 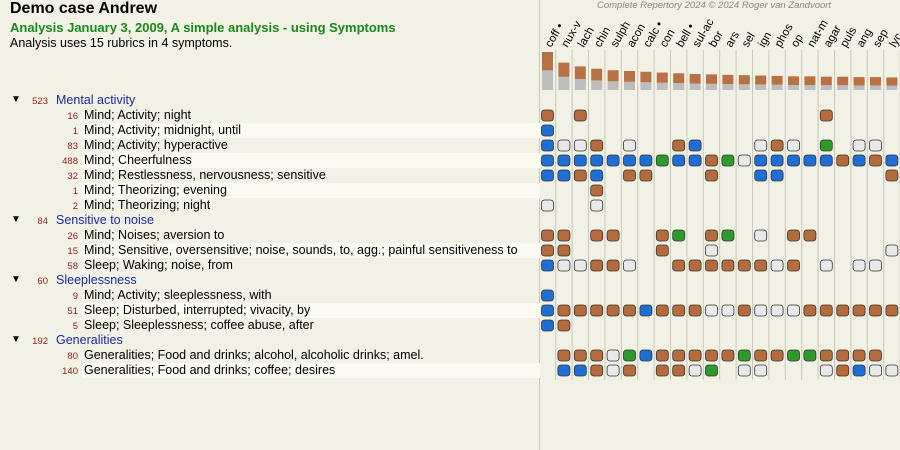 I want to click on symptom-row: ▼ 523 Mental activity, so click(x=450, y=100).